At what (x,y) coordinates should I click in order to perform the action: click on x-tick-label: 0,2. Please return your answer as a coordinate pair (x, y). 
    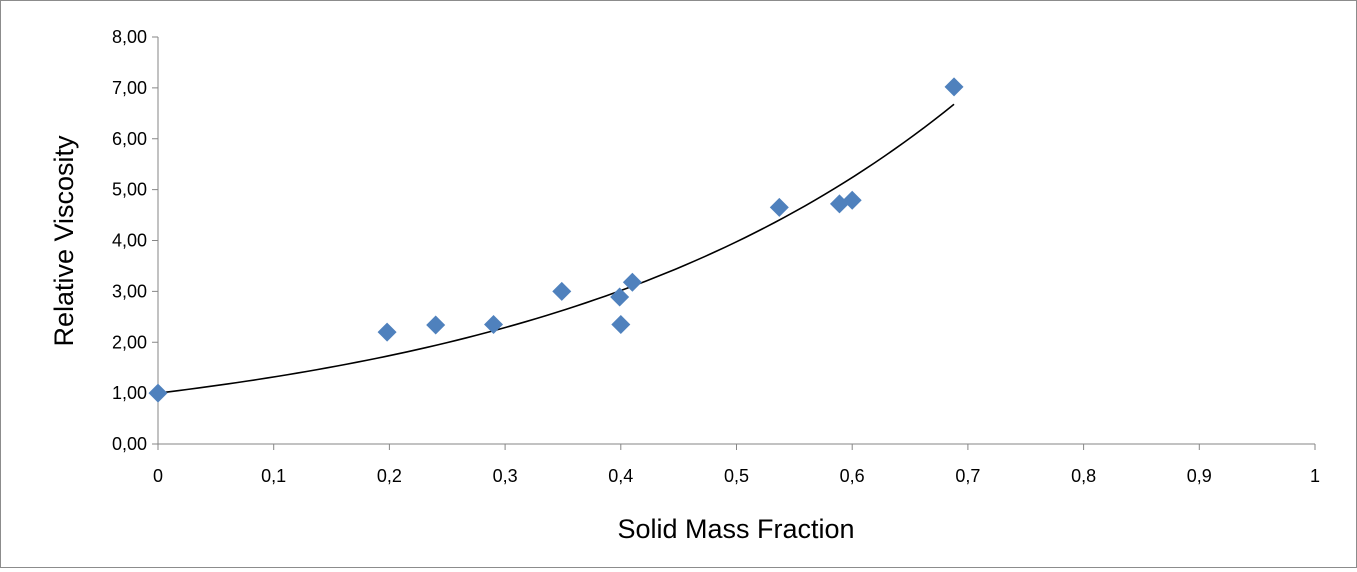
    Looking at the image, I should click on (389, 476).